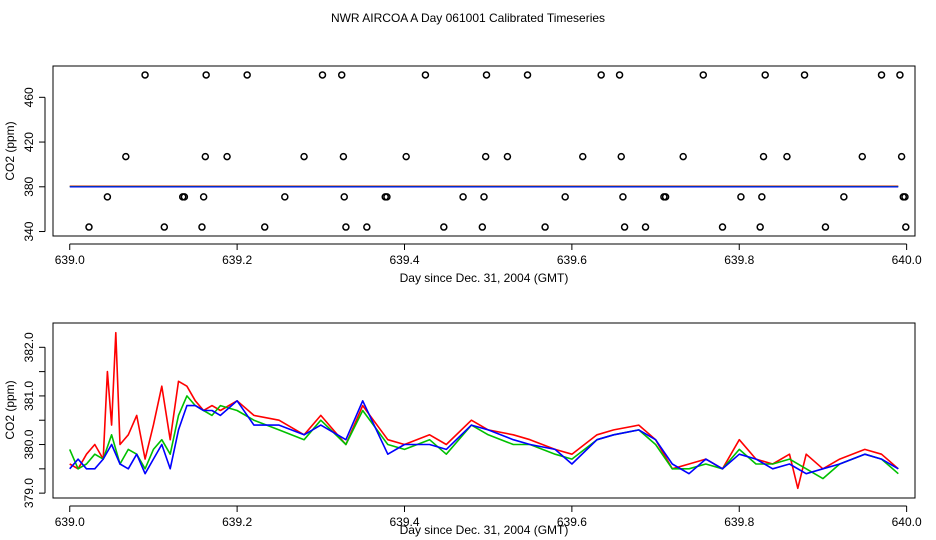 This screenshot has height=540, width=936. What do you see at coordinates (29, 444) in the screenshot?
I see `y-tick-label: 380.0` at bounding box center [29, 444].